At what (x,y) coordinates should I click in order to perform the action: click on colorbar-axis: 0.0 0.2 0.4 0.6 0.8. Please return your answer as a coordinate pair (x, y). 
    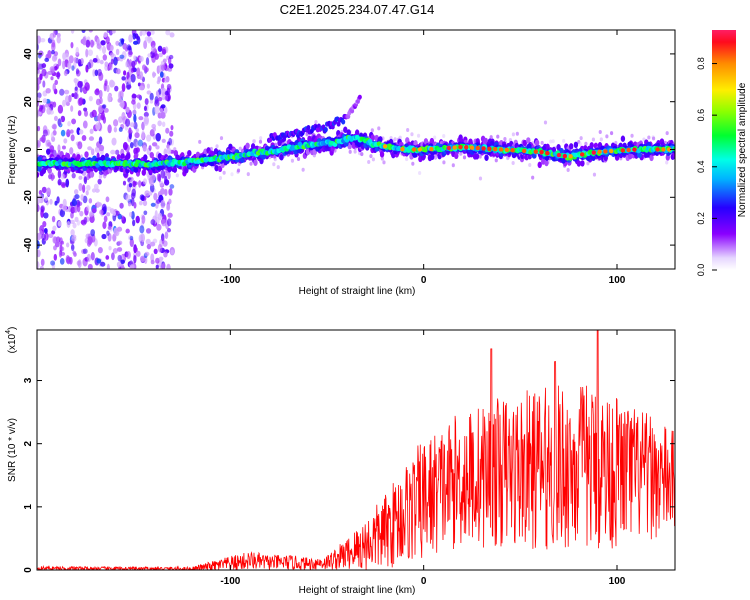
    Looking at the image, I should click on (706, 166).